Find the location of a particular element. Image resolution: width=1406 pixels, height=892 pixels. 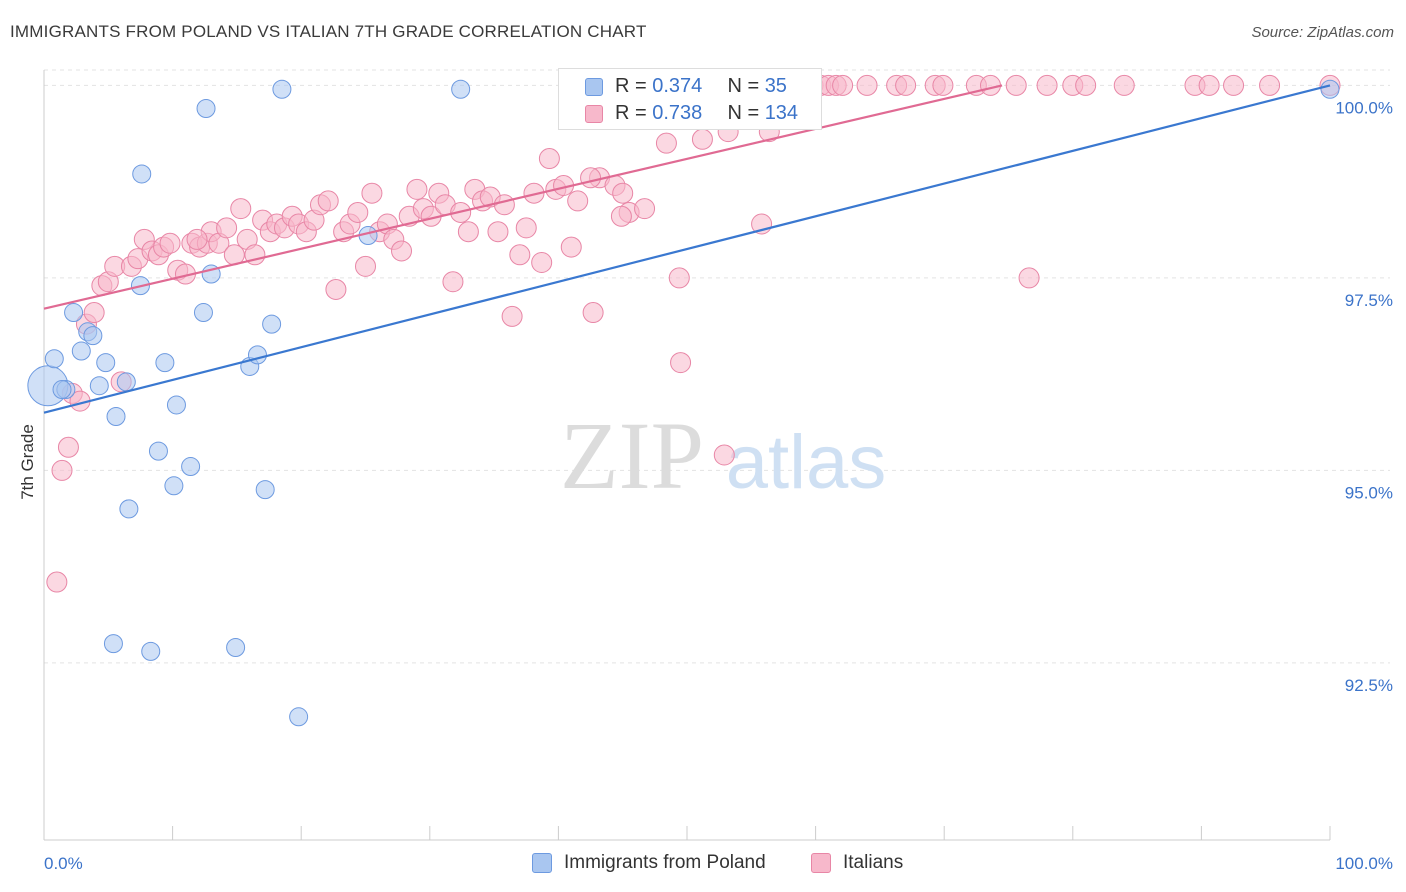

legend-label-poland: Immigrants from Poland is located at coordinates (665, 862).